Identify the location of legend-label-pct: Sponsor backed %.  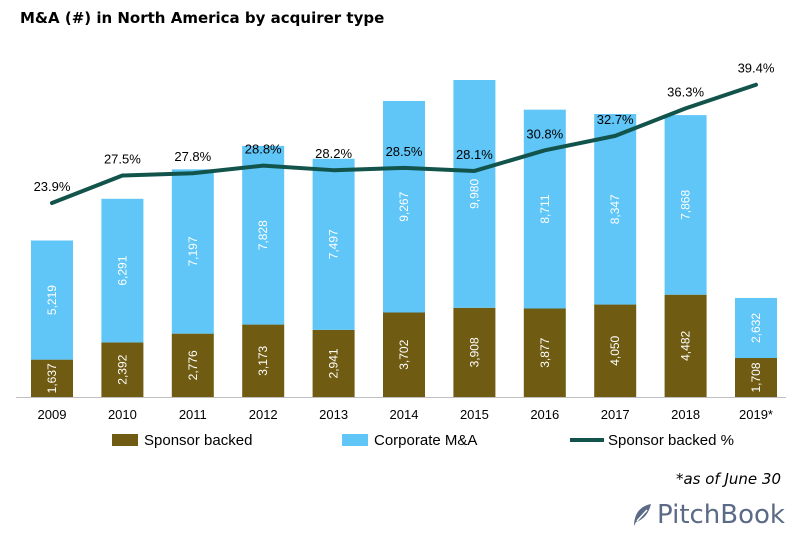
(671, 440).